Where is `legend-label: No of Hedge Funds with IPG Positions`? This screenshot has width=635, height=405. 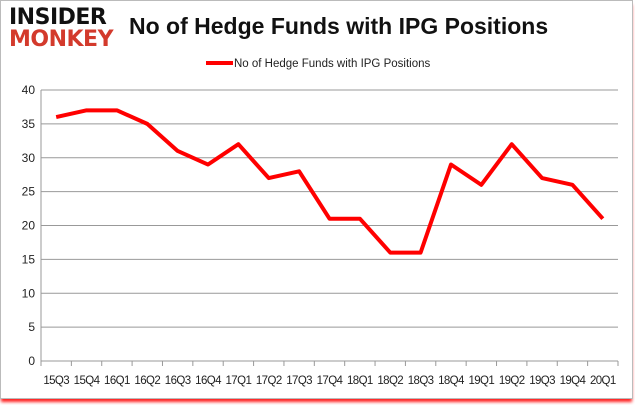 legend-label: No of Hedge Funds with IPG Positions is located at coordinates (332, 64).